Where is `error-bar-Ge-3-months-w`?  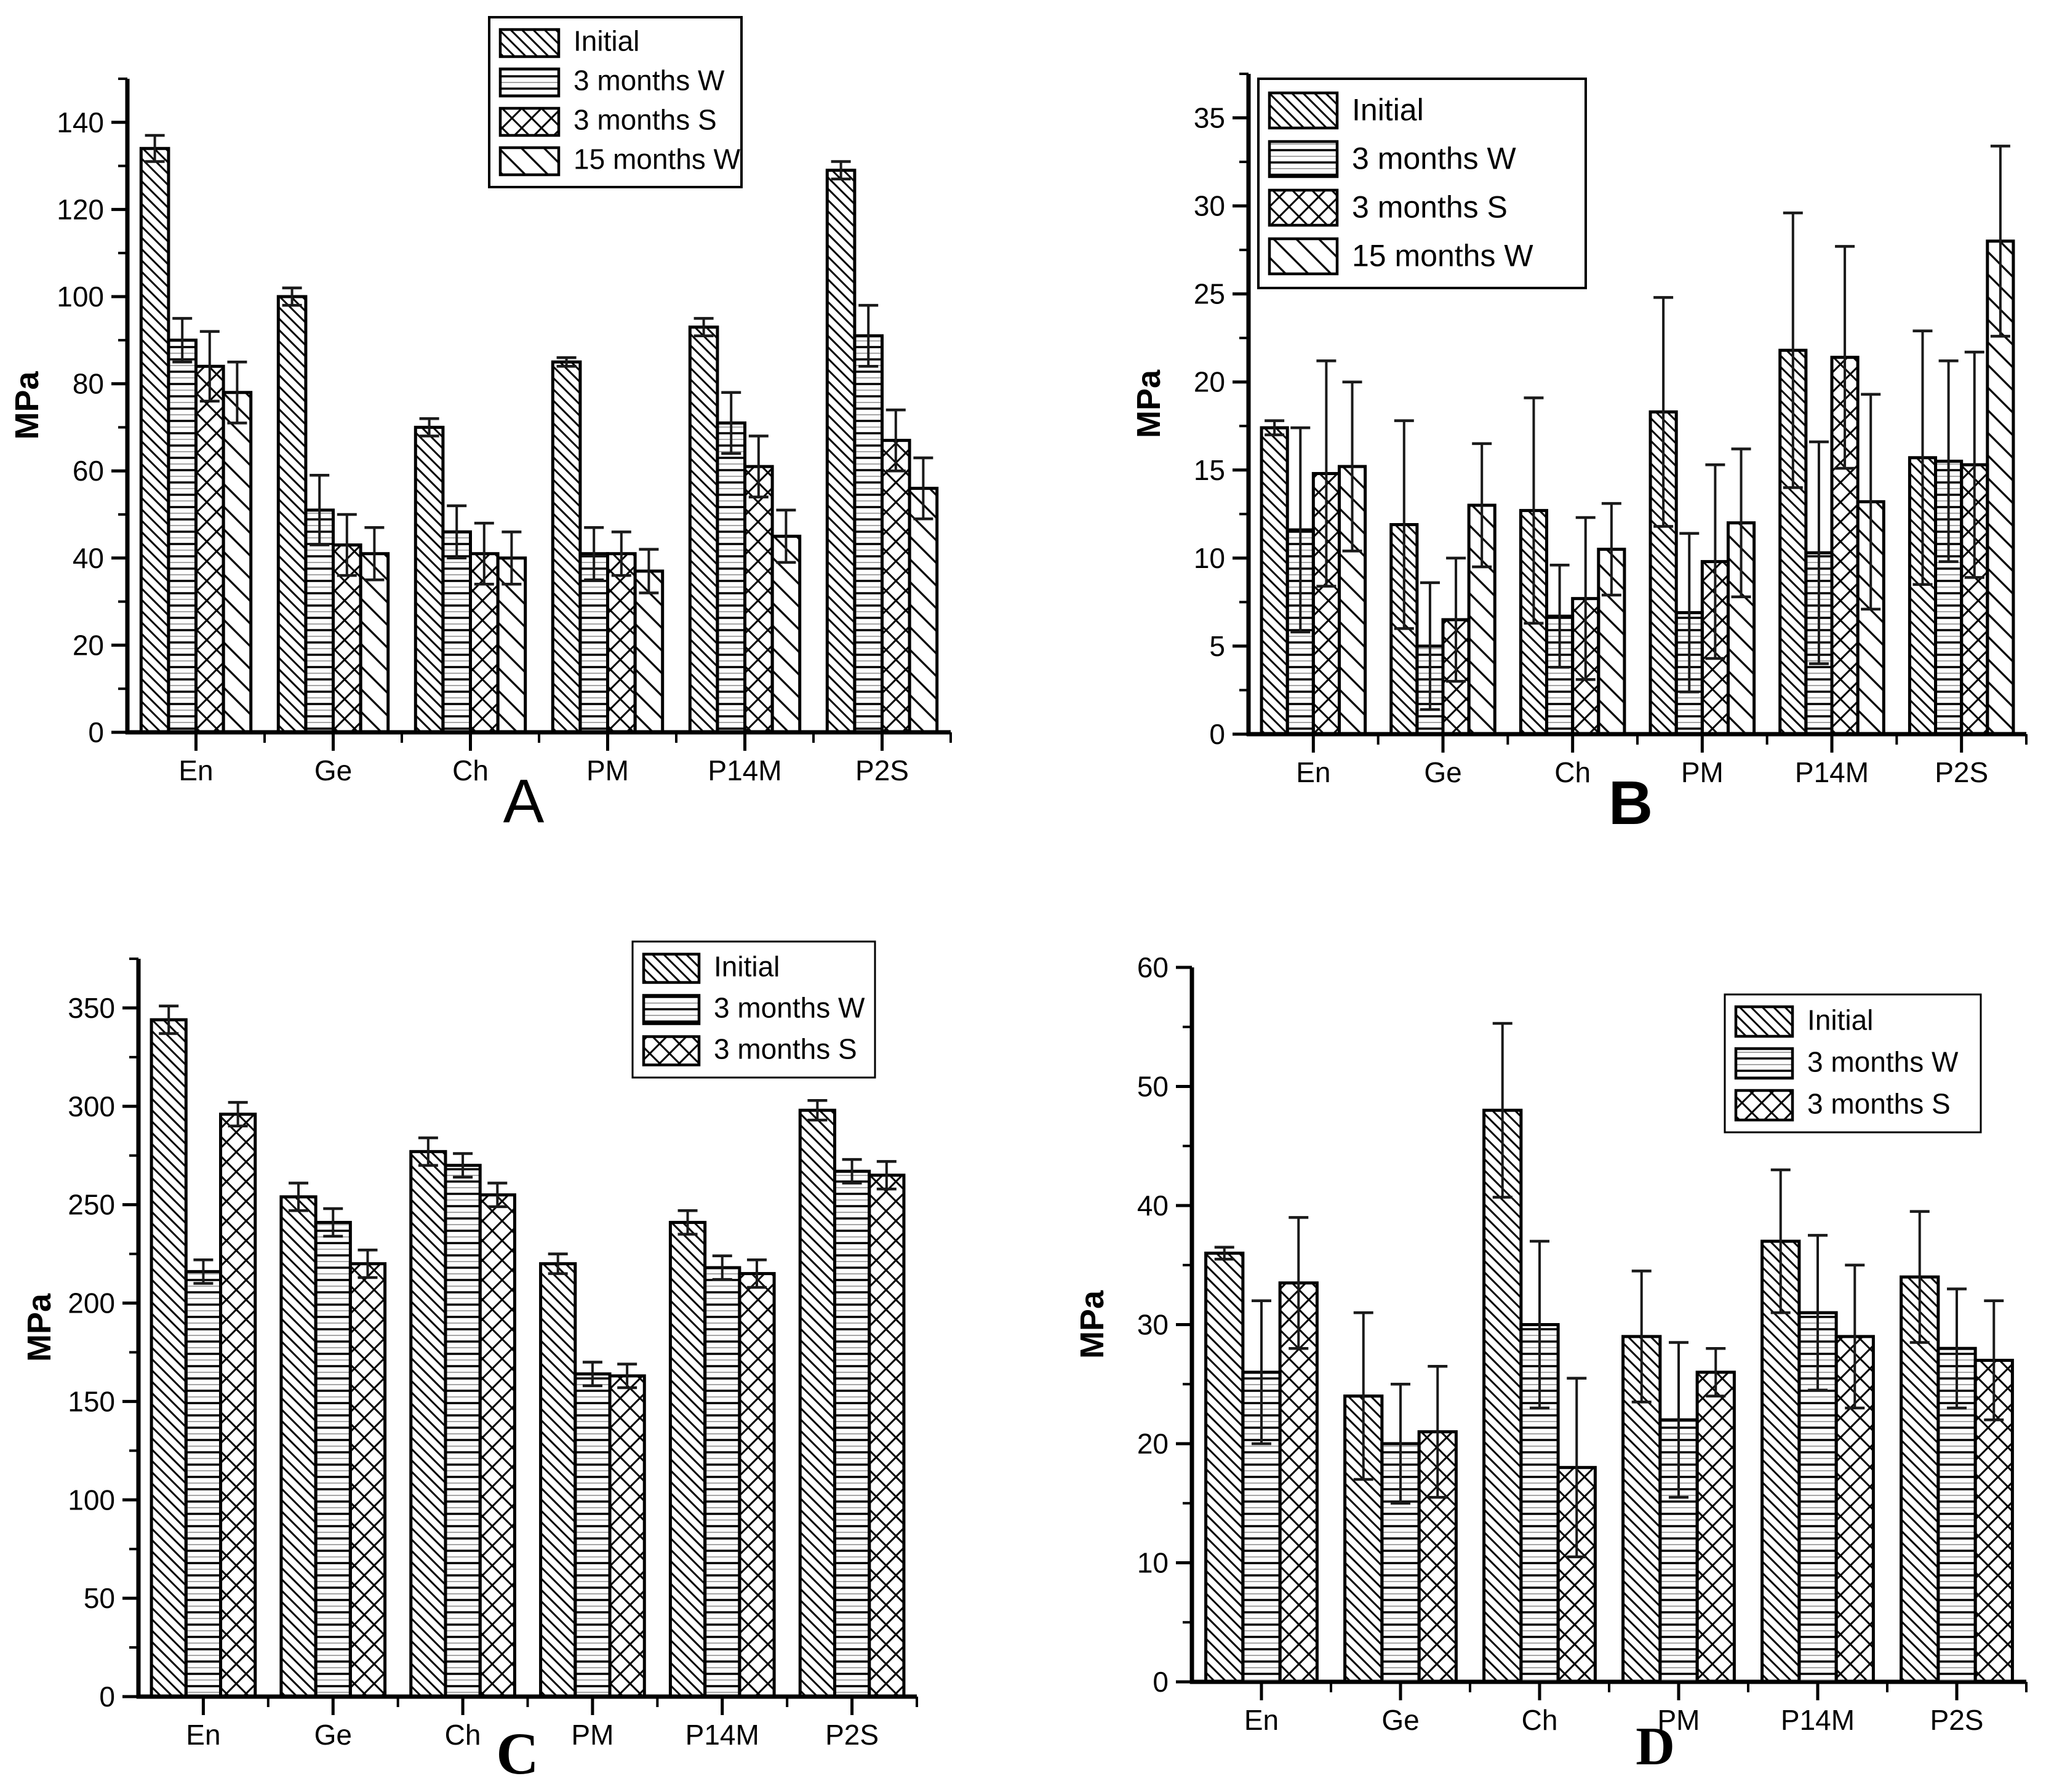 error-bar-Ge-3-months-w is located at coordinates (333, 1222).